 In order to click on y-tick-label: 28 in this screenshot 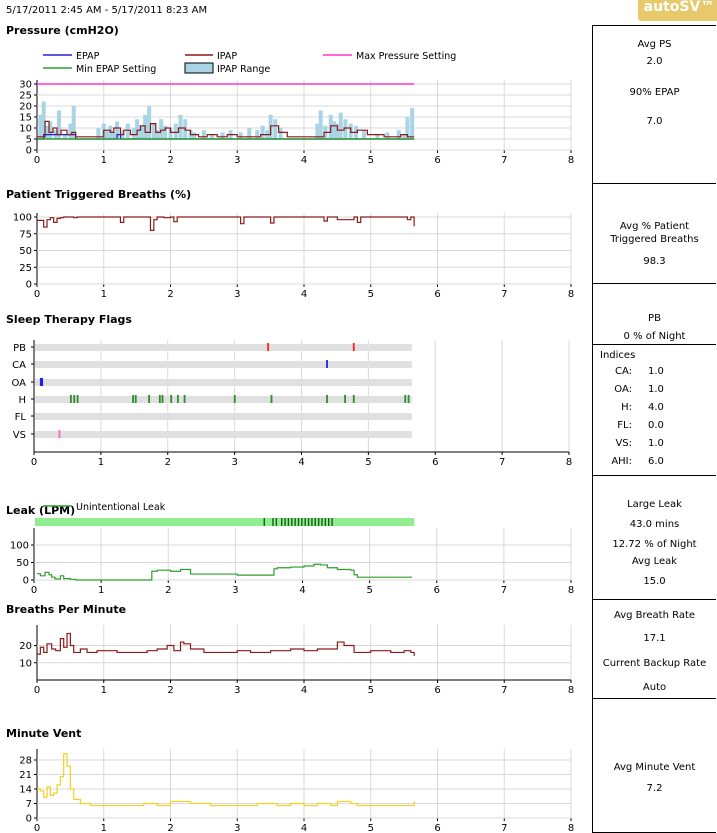, I will do `click(25, 761)`.